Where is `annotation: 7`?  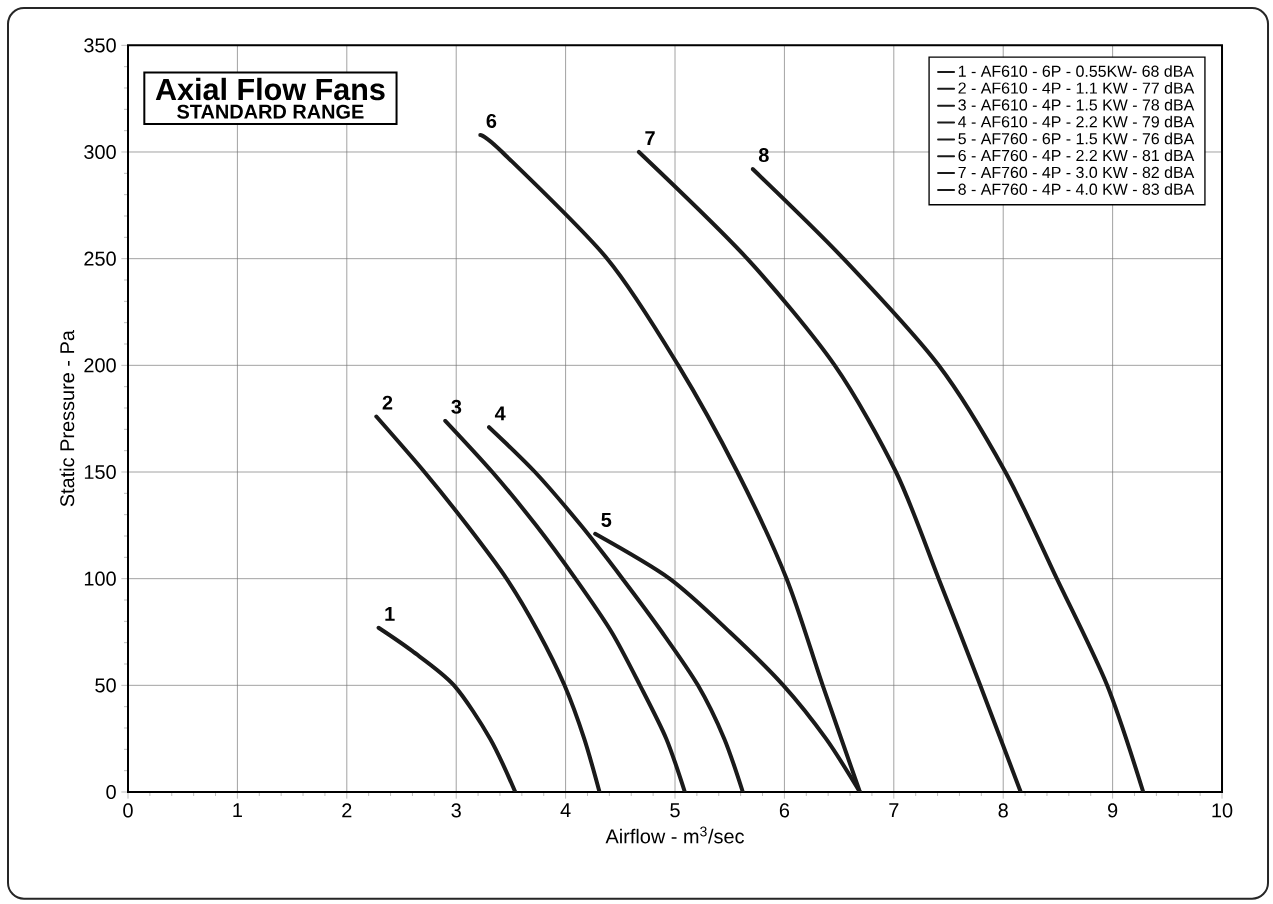 annotation: 7 is located at coordinates (650, 138).